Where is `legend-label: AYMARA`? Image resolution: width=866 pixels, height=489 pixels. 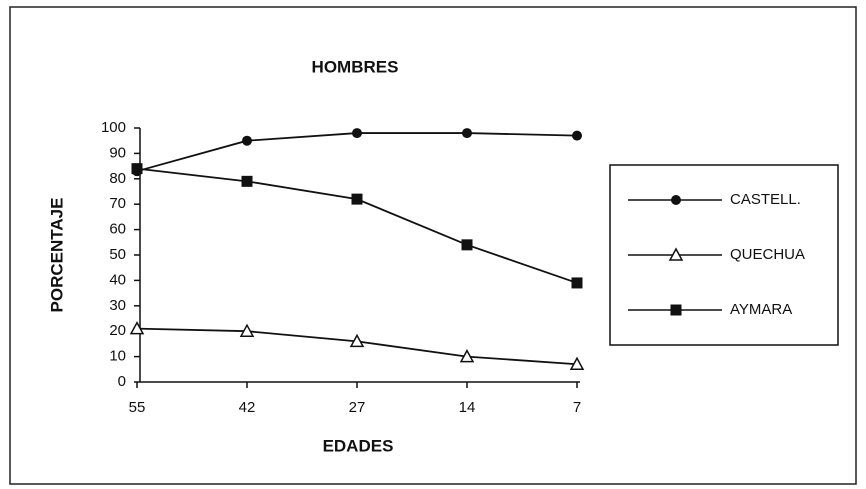 legend-label: AYMARA is located at coordinates (761, 309).